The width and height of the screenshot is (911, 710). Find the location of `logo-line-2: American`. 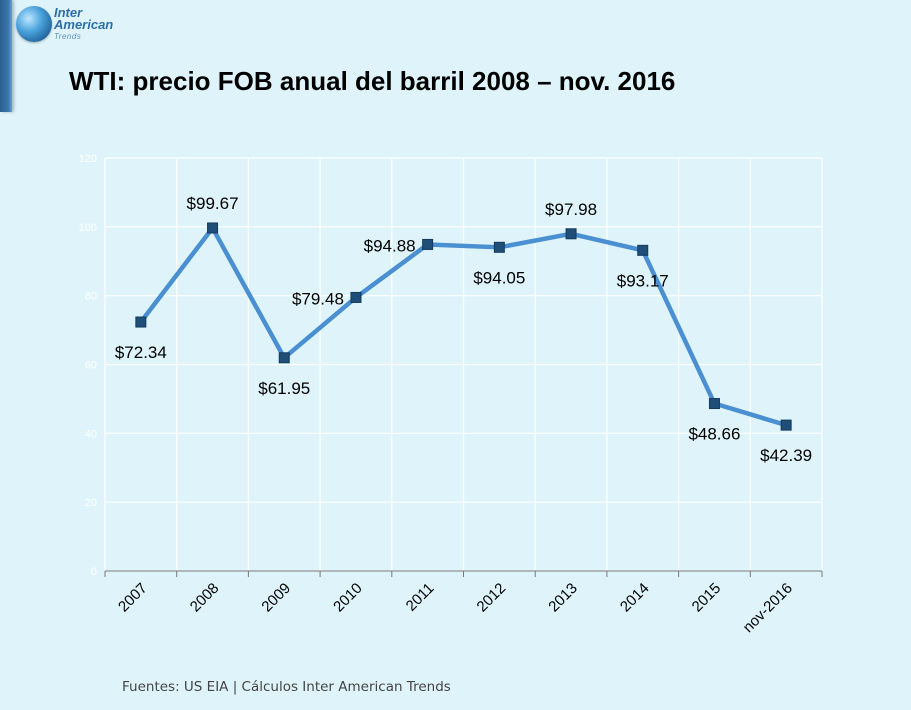

logo-line-2: American is located at coordinates (84, 24).